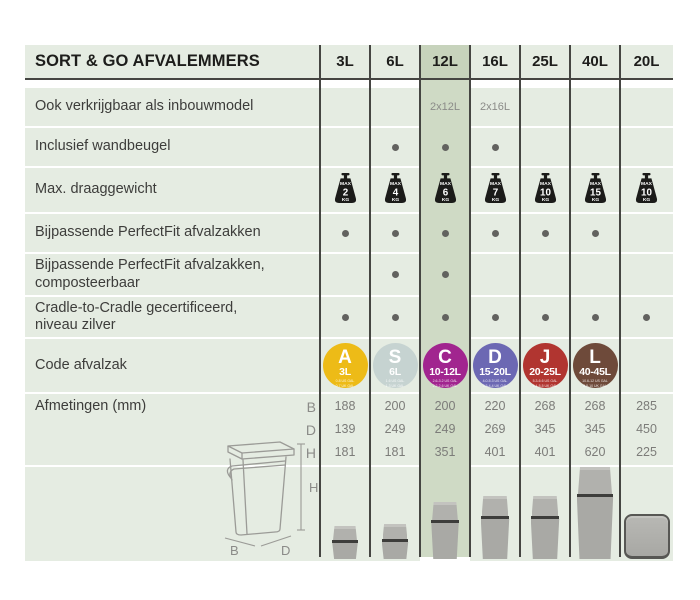 Image resolution: width=700 pixels, height=600 pixels. What do you see at coordinates (445, 301) in the screenshot?
I see `highlighted-column-band` at bounding box center [445, 301].